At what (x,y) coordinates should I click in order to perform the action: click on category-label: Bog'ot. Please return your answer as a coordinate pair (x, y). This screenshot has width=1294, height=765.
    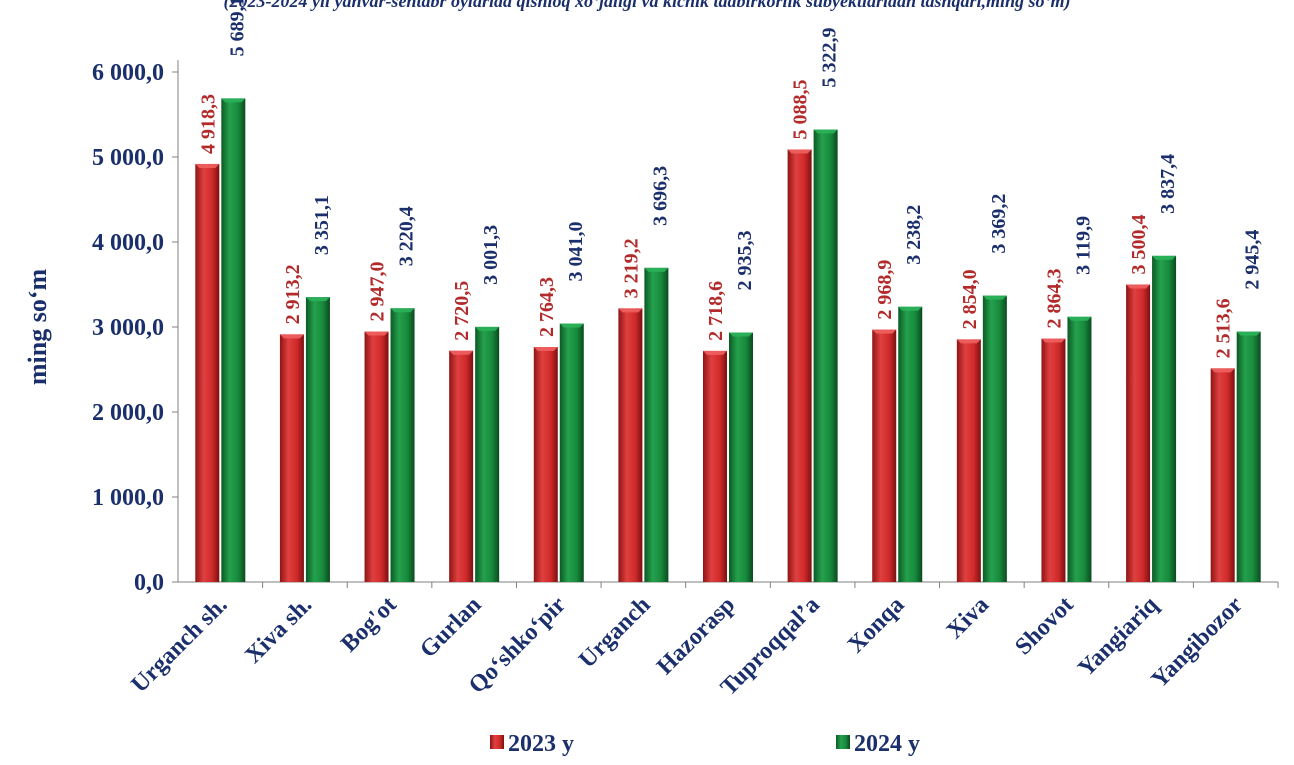
    Looking at the image, I should click on (369, 625).